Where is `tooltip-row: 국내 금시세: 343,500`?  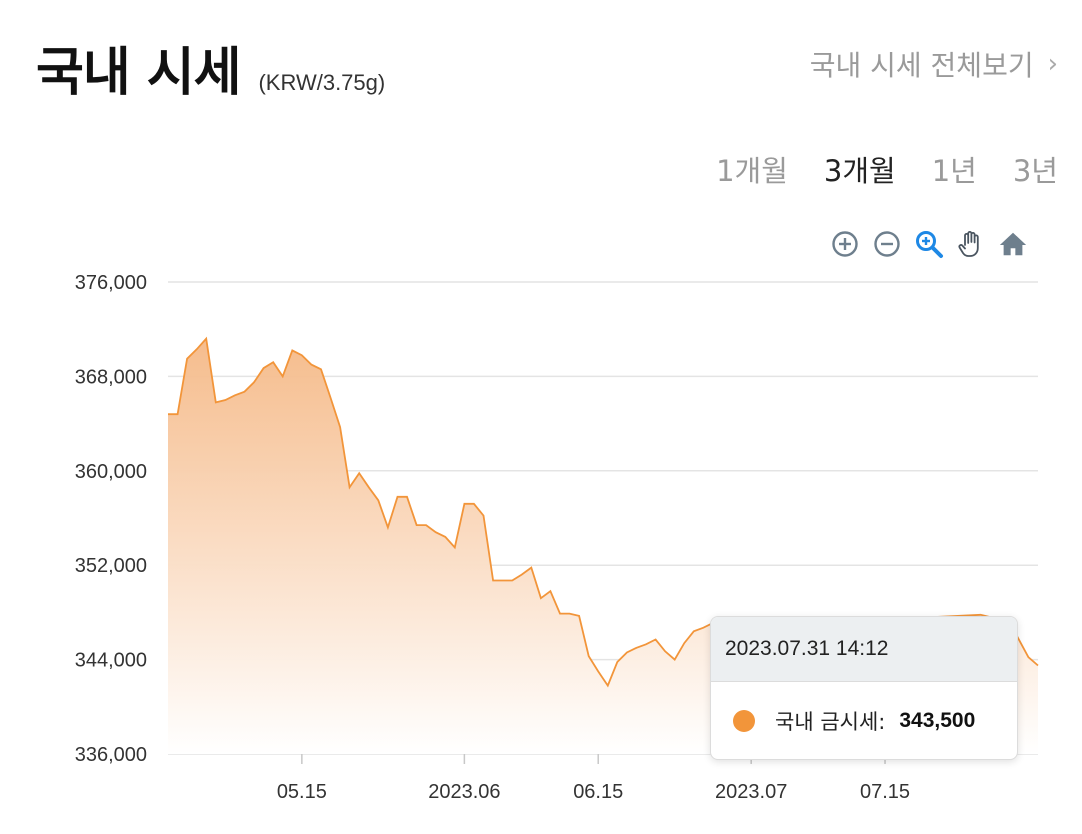
tooltip-row: 국내 금시세: 343,500 is located at coordinates (864, 720).